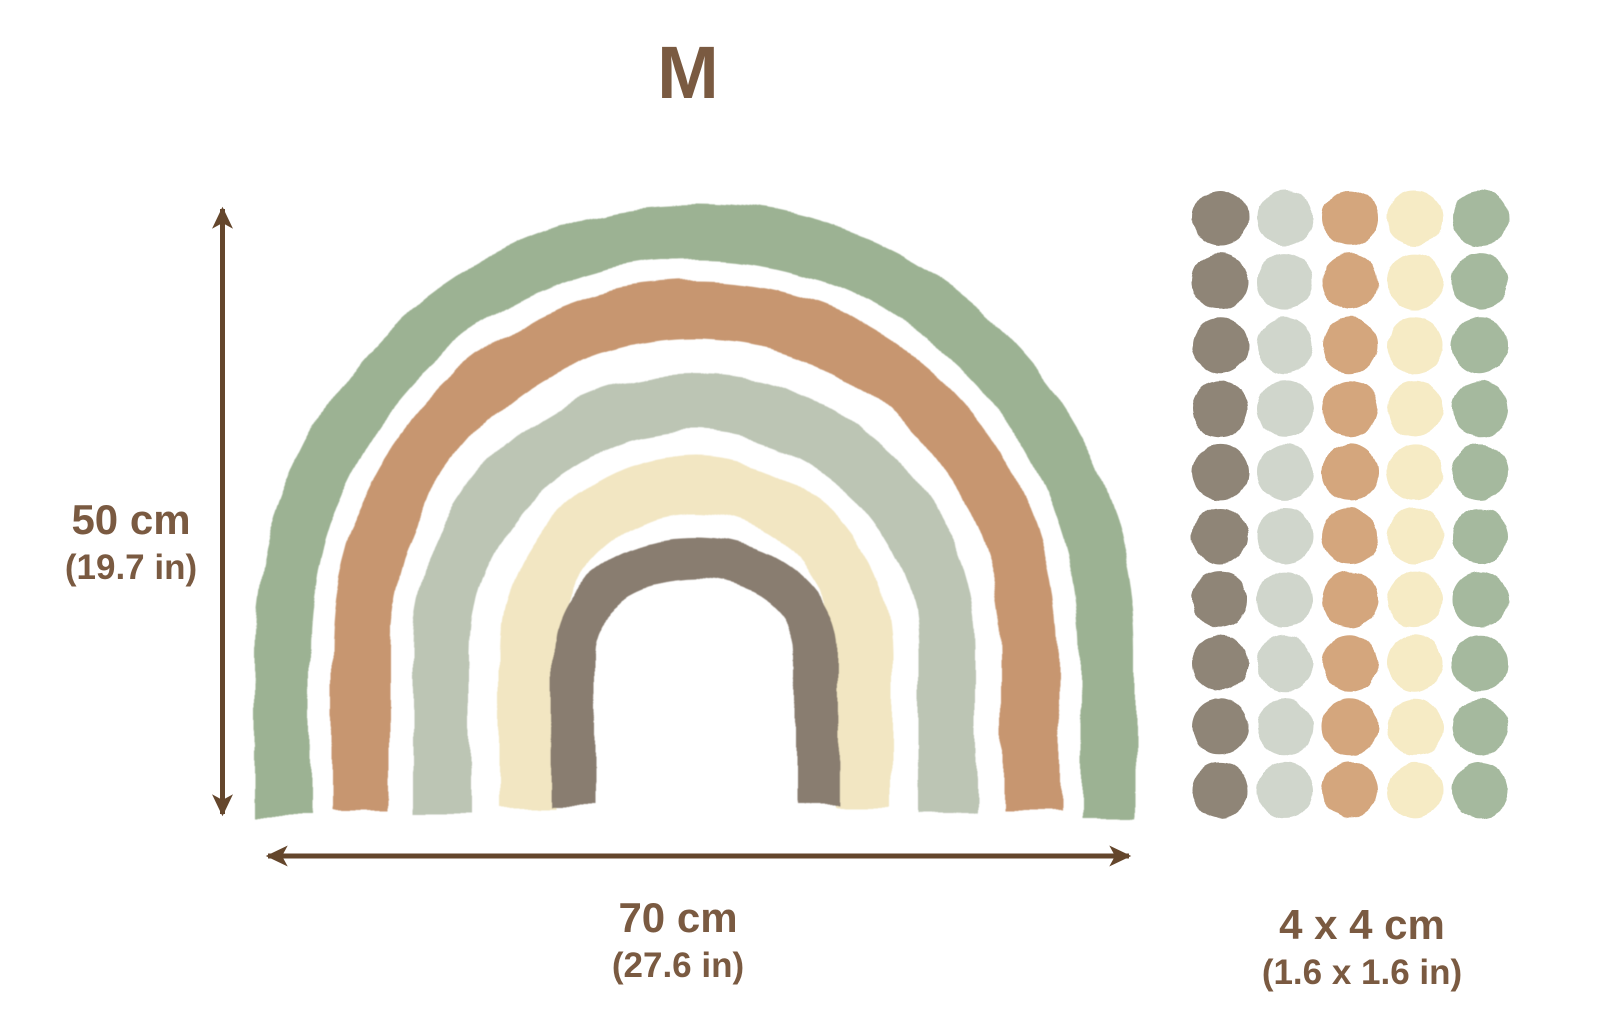 Image resolution: width=1600 pixels, height=1022 pixels. I want to click on size-label: M, so click(688, 72).